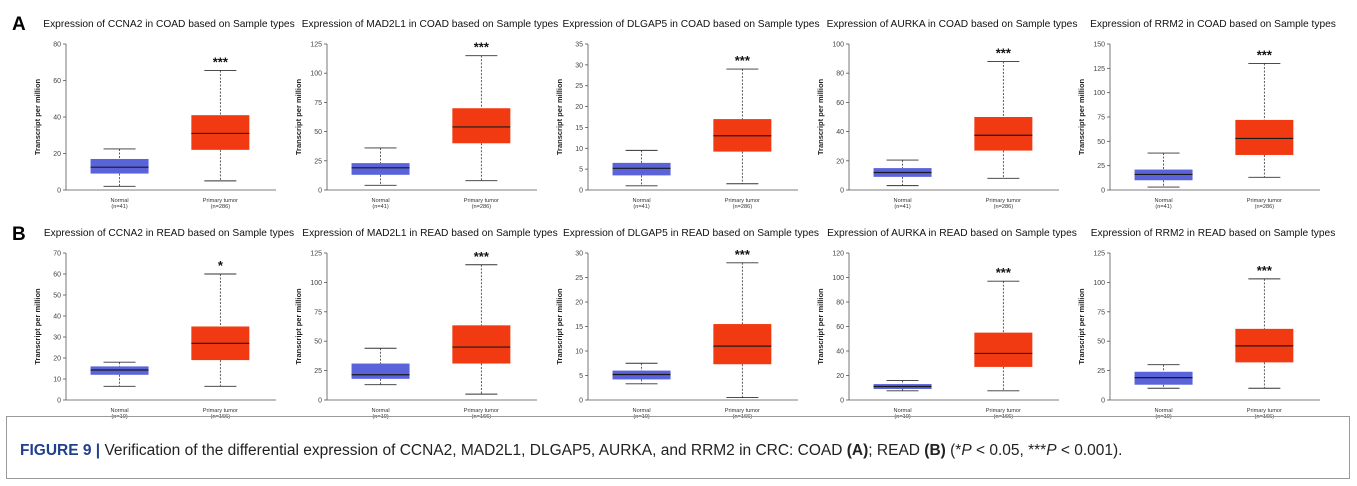 The width and height of the screenshot is (1357, 486). What do you see at coordinates (60, 450) in the screenshot?
I see `caption-figure-label: FIGURE 9 |` at bounding box center [60, 450].